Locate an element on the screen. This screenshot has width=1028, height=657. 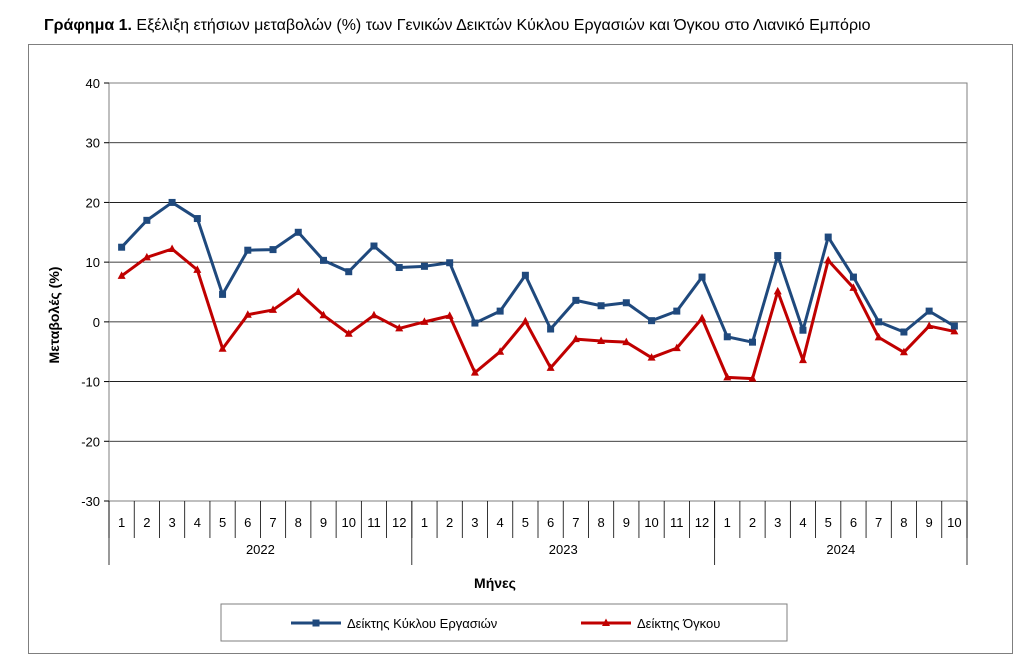
legend-label: Δείκτης Κύκλου Εργασιών is located at coordinates (422, 623).